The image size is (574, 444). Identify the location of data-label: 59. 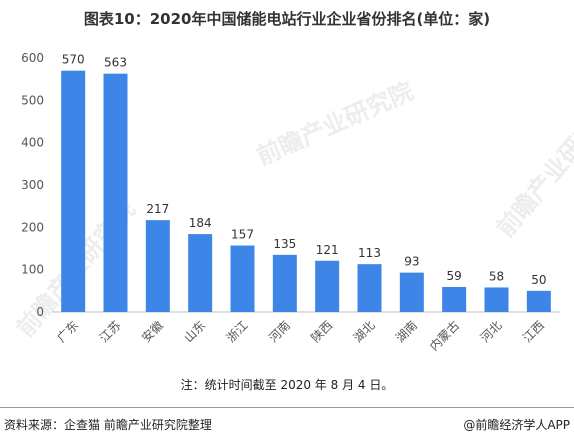
(454, 276).